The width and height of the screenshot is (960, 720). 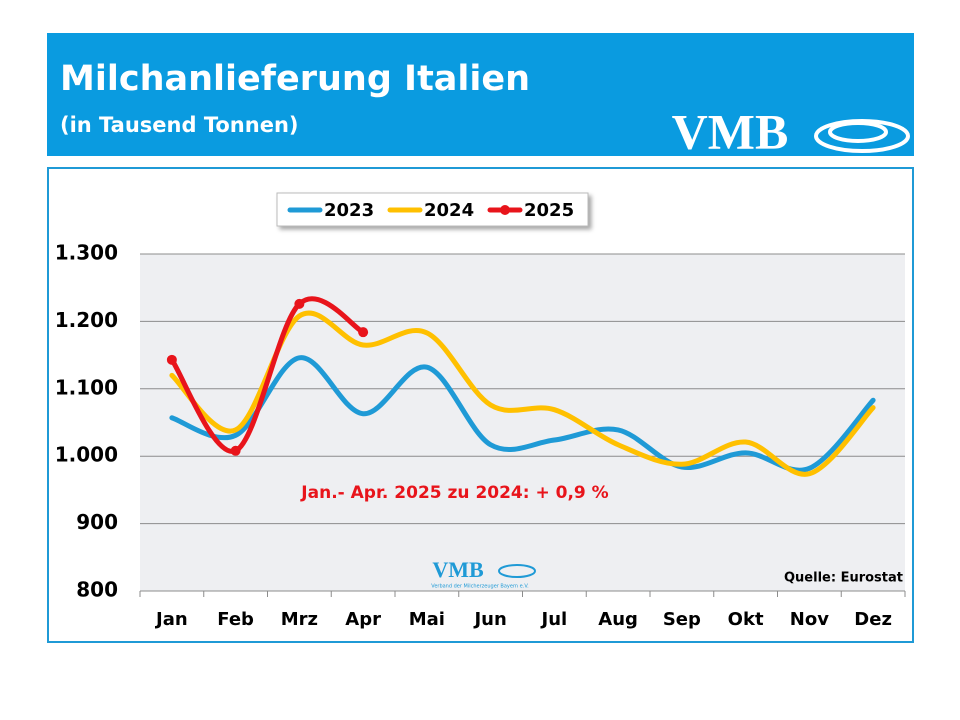 What do you see at coordinates (363, 619) in the screenshot?
I see `x-tick-label: Apr` at bounding box center [363, 619].